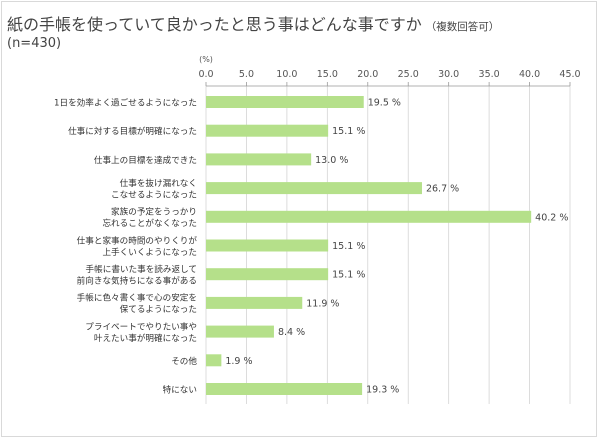 Image resolution: width=600 pixels, height=439 pixels. What do you see at coordinates (141, 269) in the screenshot?
I see `category-label: 手帳に書いた事を読み返して` at bounding box center [141, 269].